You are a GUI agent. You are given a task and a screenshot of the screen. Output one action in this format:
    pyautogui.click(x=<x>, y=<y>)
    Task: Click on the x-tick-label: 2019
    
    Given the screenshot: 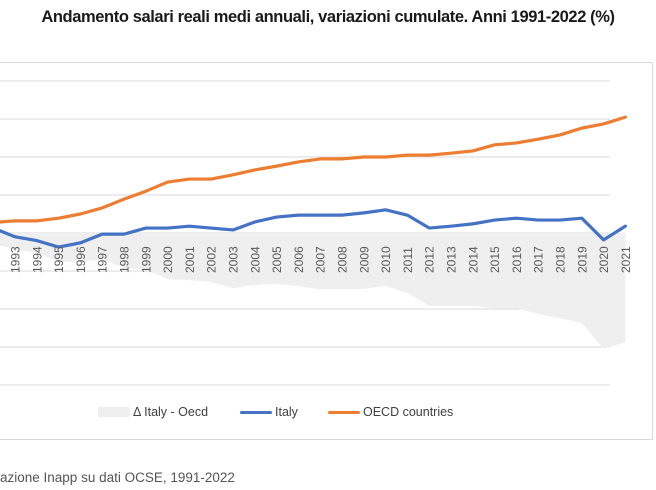 What is the action you would take?
    pyautogui.click(x=582, y=259)
    